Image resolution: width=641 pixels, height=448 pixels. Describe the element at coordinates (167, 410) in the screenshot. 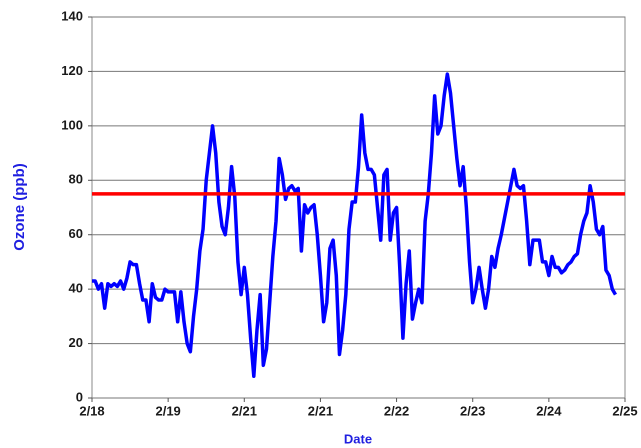

I see `x-tick-label: 2/19` at that location.